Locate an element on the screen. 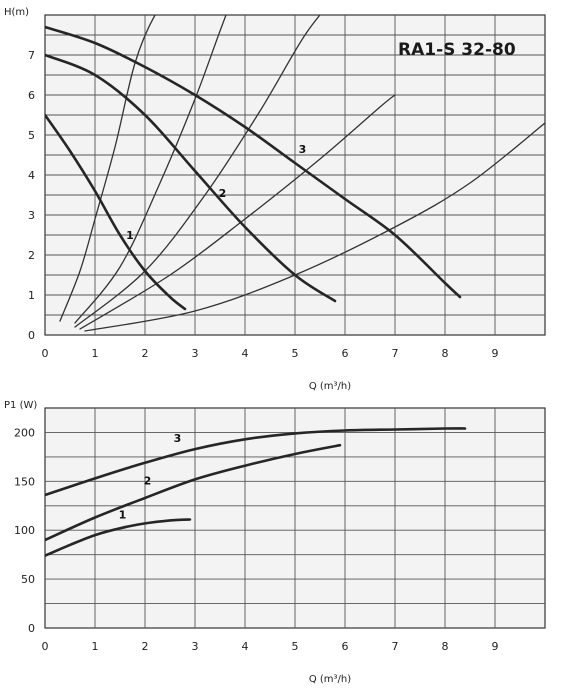  chart-title: RA1-S 32-80 is located at coordinates (457, 50).